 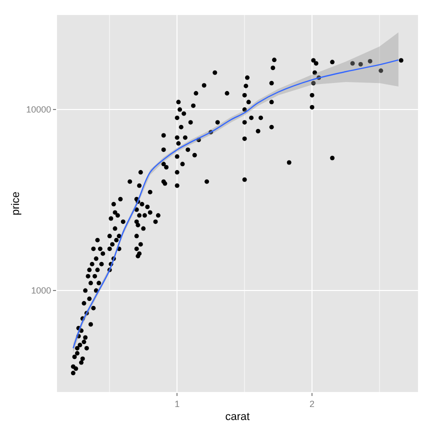 I want to click on y-axis-title: price, so click(x=16, y=204).